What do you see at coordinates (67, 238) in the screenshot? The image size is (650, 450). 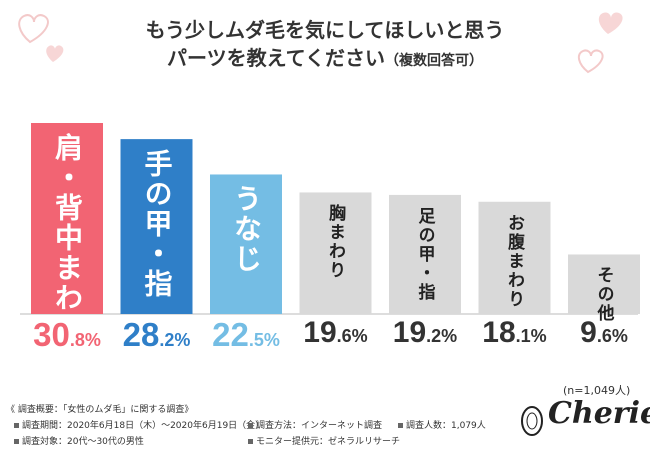 I see `category-label-1: 肩・背中まわり` at bounding box center [67, 238].